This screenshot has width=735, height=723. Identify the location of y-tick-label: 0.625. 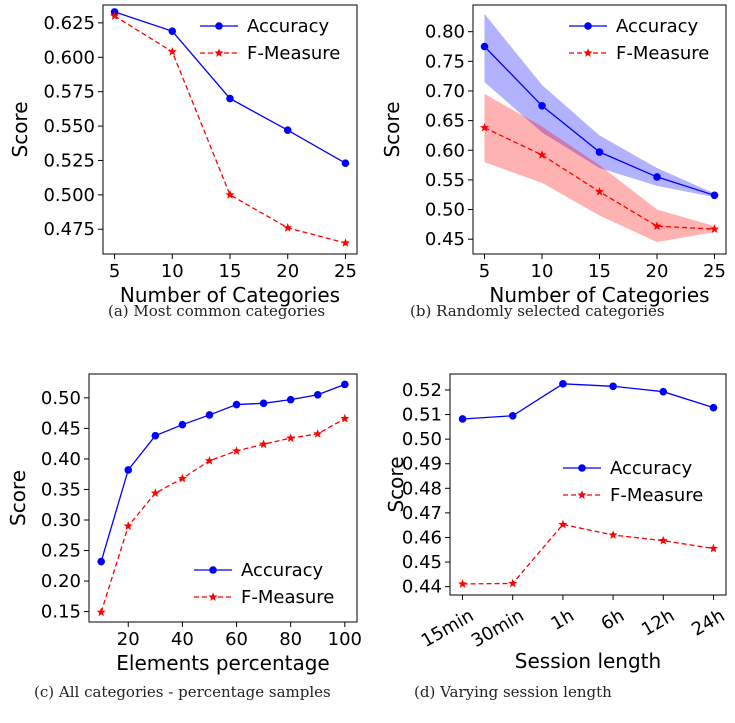
(69, 23).